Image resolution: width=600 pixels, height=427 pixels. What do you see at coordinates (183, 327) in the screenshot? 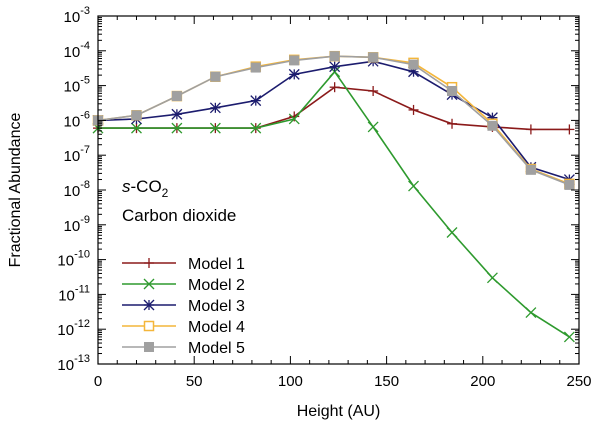
I see `legend-entry-4: Model 4` at bounding box center [183, 327].